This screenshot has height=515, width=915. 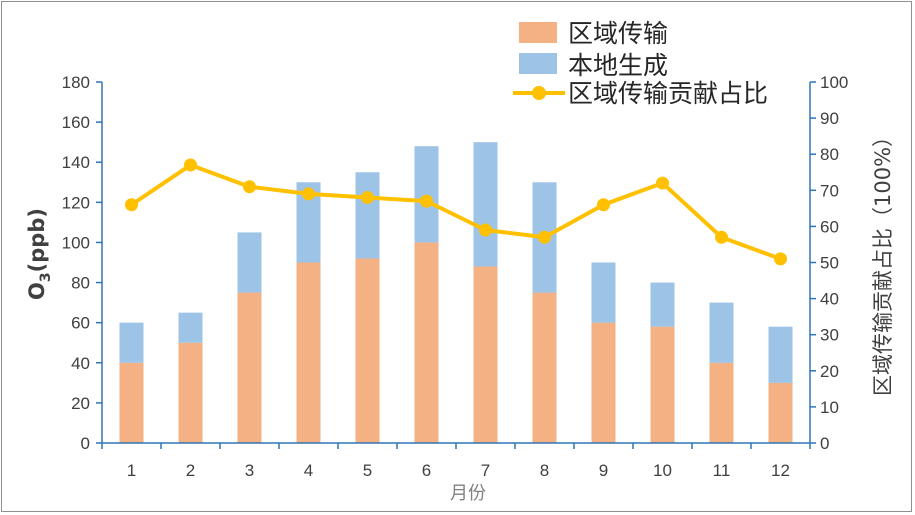 I want to click on x-tick-label-12: 12, so click(x=780, y=470).